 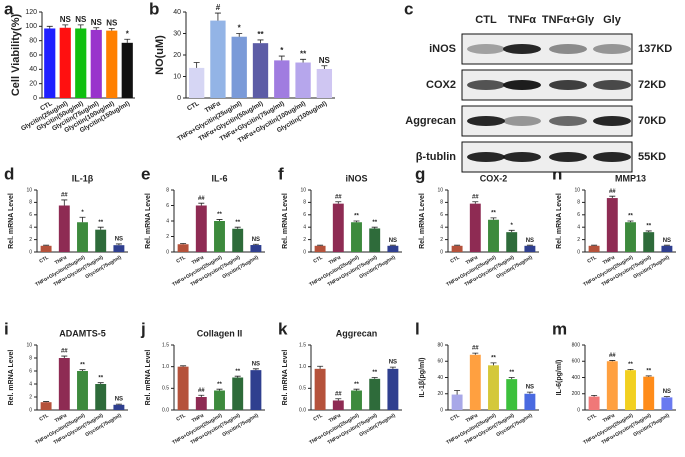 What do you see at coordinates (652, 157) in the screenshot?
I see `size-label: 55KD` at bounding box center [652, 157].